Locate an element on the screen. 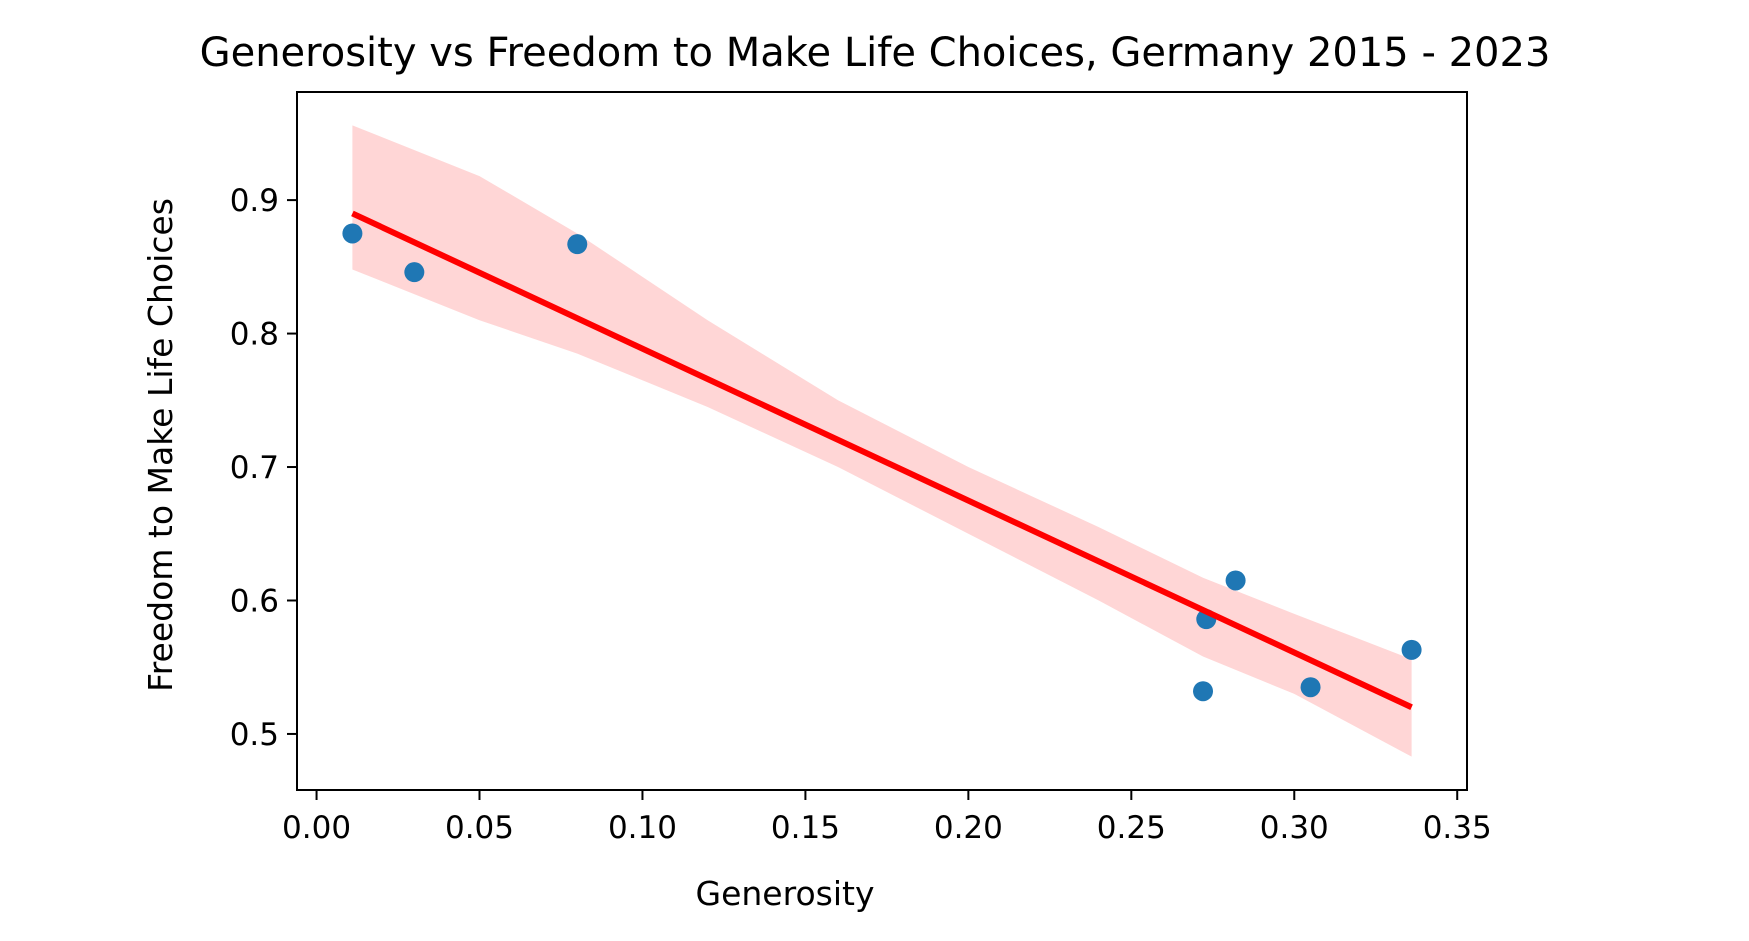  y-axis: 0.5 0.6 0.7 0.8 0.9 is located at coordinates (263, 468).